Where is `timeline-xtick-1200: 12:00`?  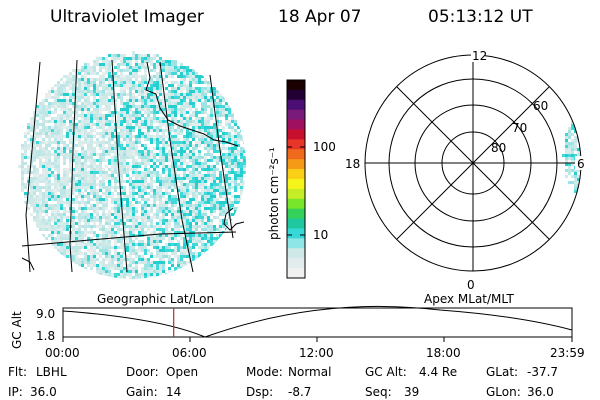 timeline-xtick-1200: 12:00 is located at coordinates (316, 353).